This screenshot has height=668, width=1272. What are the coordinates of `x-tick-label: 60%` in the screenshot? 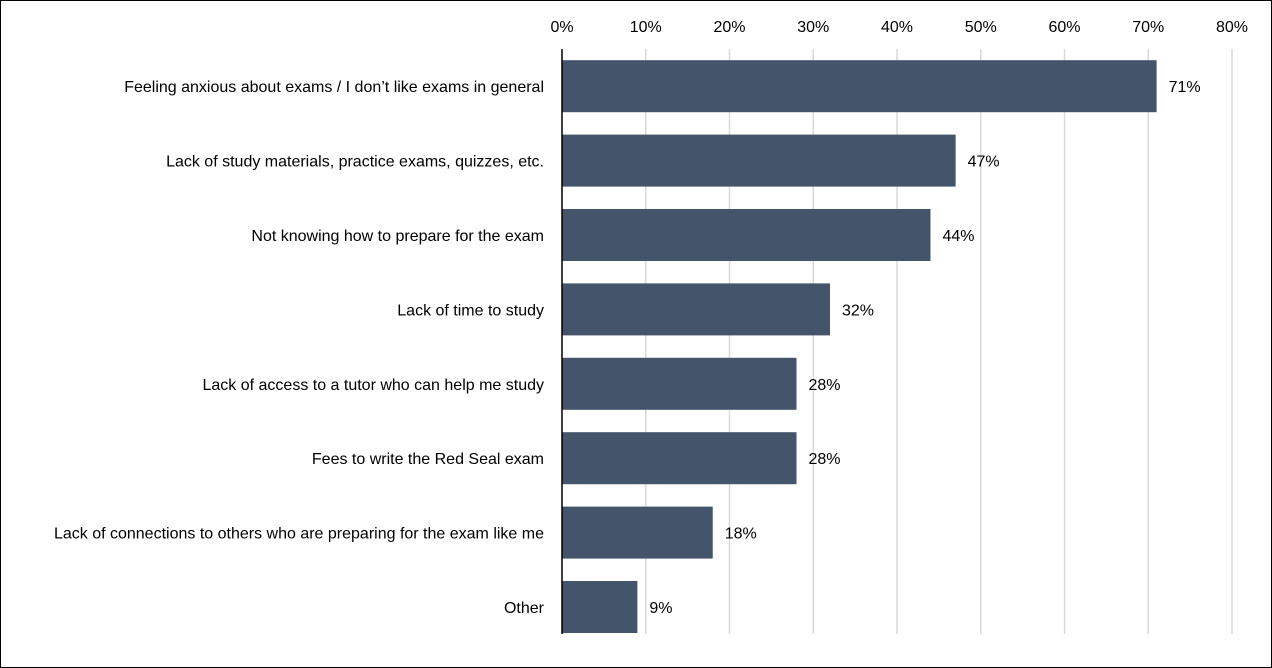 It's located at (1064, 27).